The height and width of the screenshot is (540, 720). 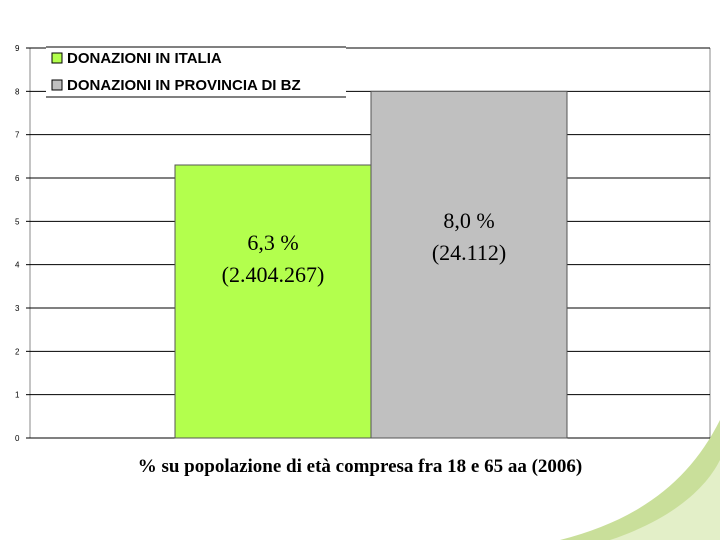 What do you see at coordinates (17, 308) in the screenshot?
I see `y-tick-label: 3` at bounding box center [17, 308].